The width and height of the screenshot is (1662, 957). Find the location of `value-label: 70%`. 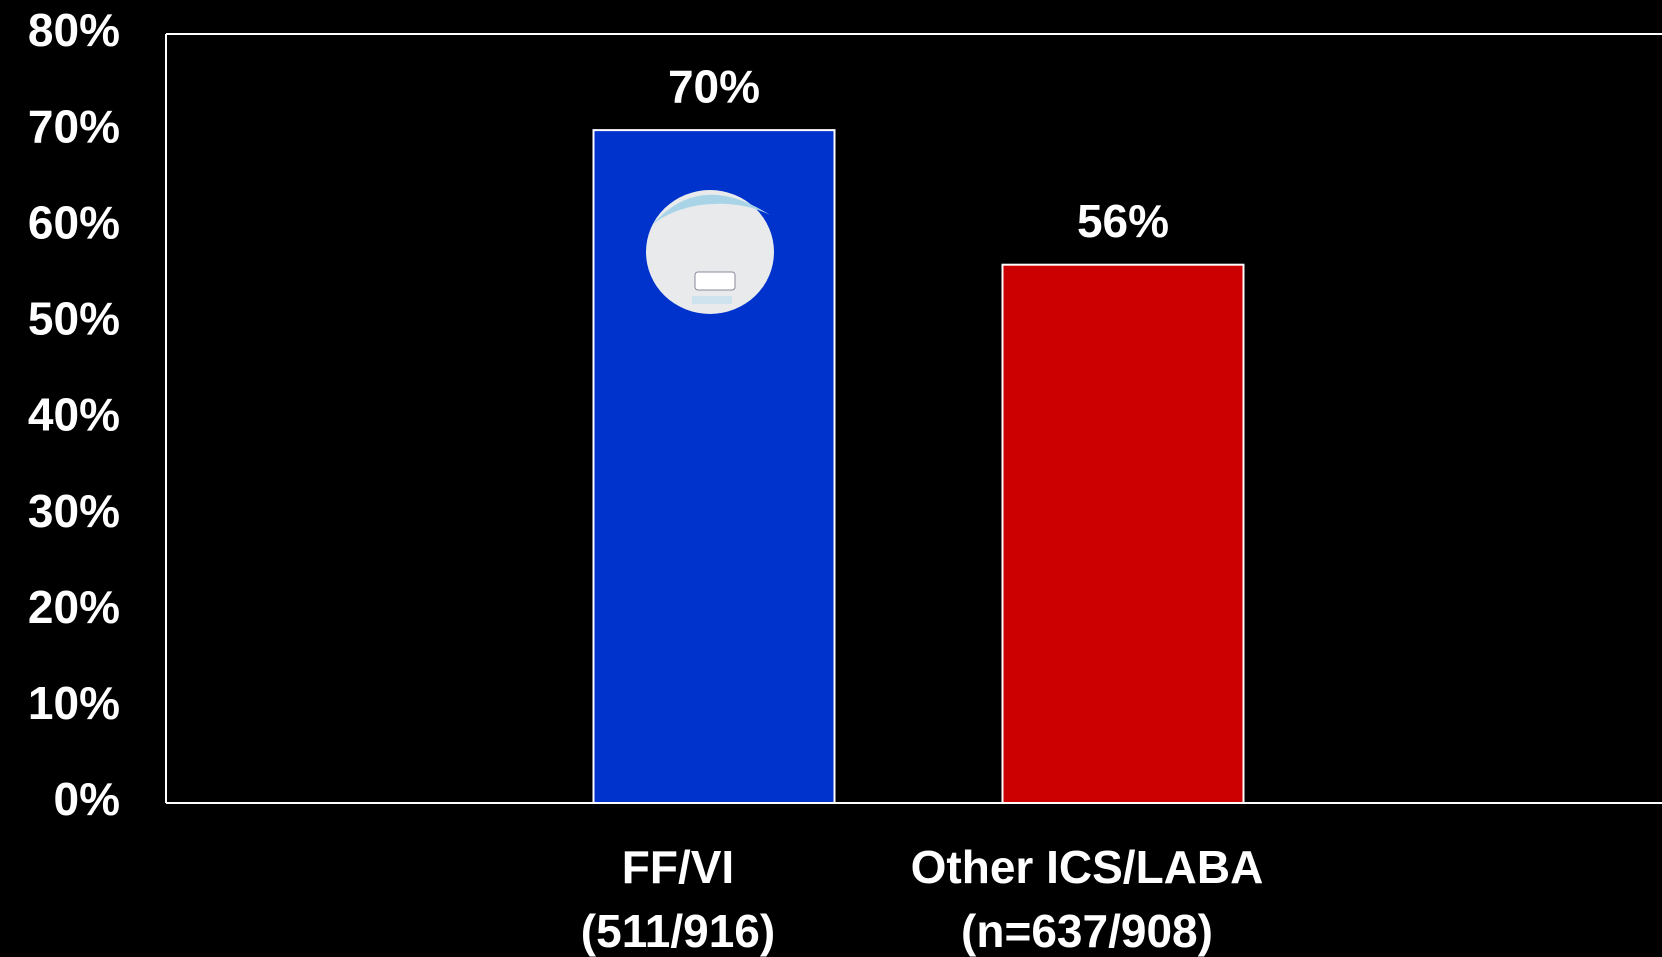

value-label: 70% is located at coordinates (714, 86).